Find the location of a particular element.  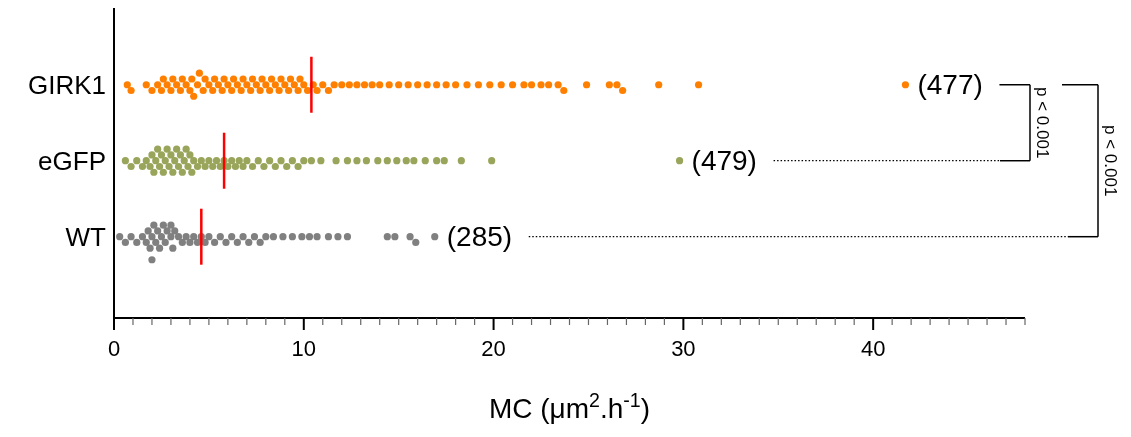

annotation: (479) is located at coordinates (724, 161).